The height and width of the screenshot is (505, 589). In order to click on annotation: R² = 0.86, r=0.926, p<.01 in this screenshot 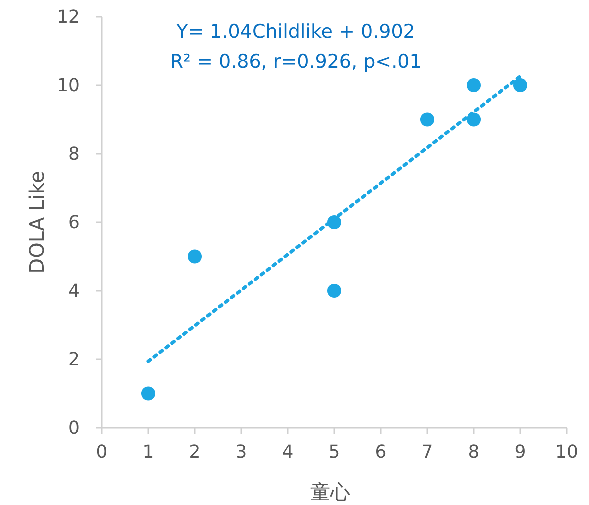, I will do `click(296, 62)`.